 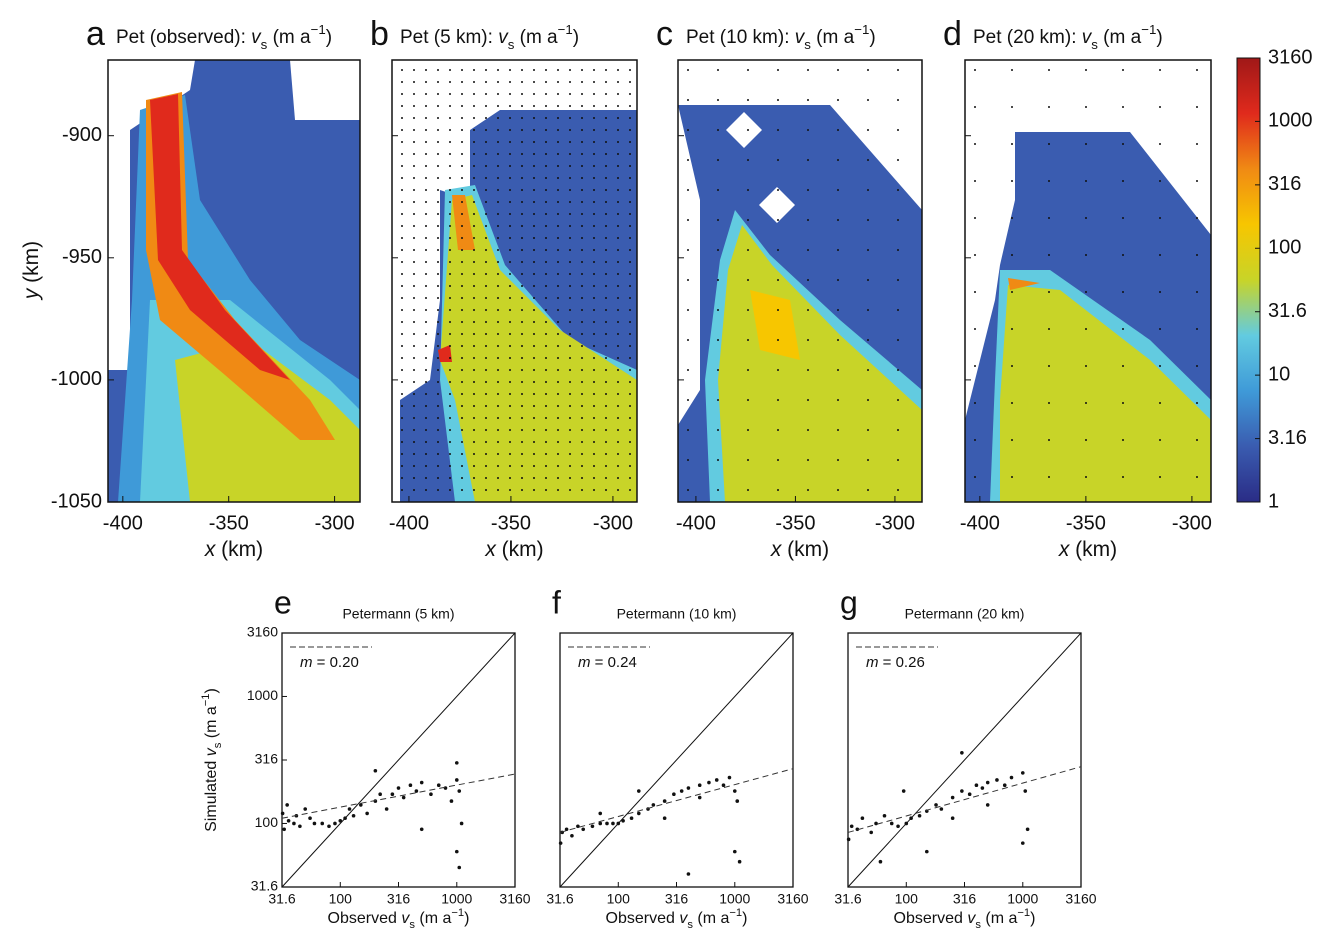 What do you see at coordinates (965, 919) in the screenshot?
I see `x-axis-label: Observed vs (m a−1)` at bounding box center [965, 919].